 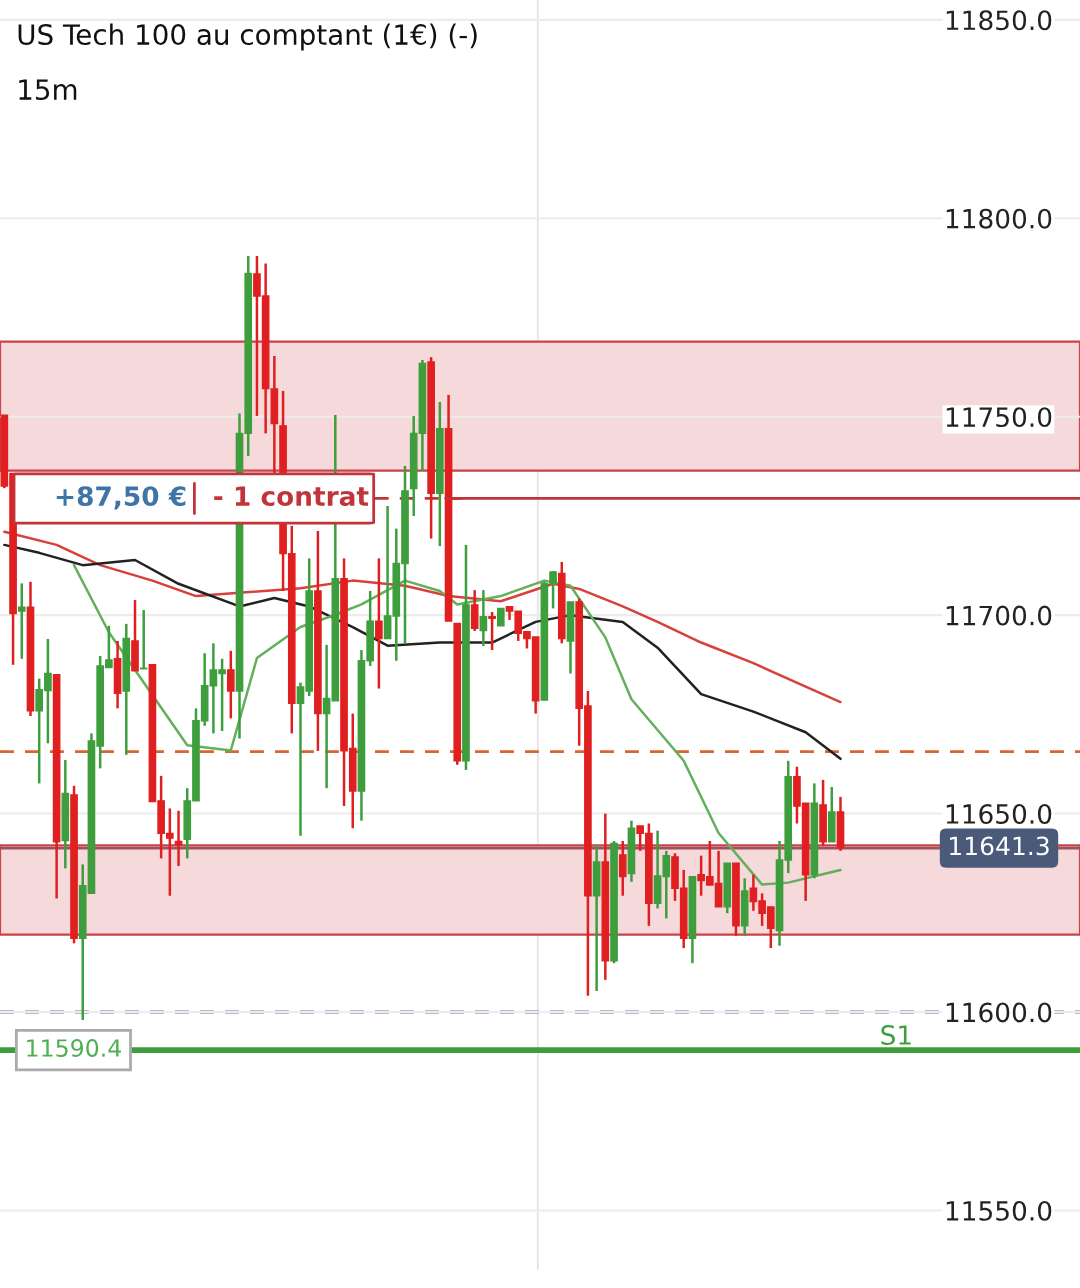 I want to click on annotation: +87,50 €, so click(x=121, y=498).